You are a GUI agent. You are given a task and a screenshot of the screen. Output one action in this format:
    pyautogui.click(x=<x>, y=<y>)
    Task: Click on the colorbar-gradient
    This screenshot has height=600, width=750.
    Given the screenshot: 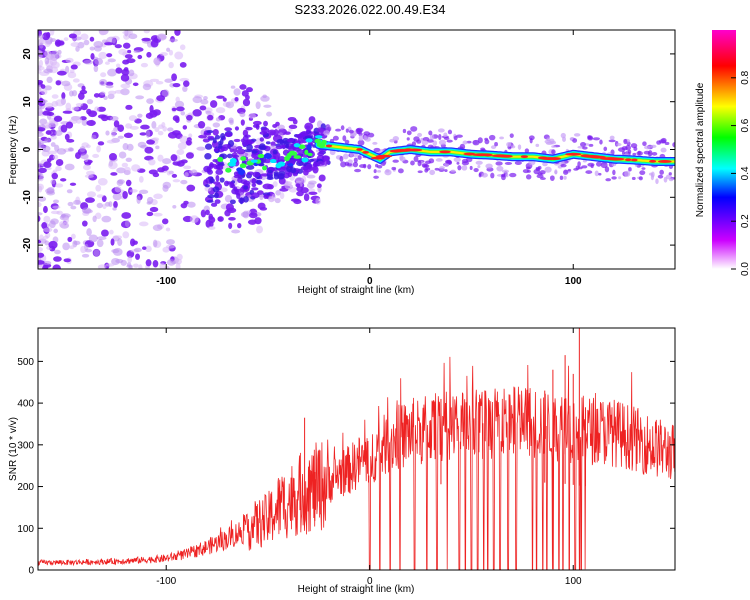 What is the action you would take?
    pyautogui.click(x=724, y=149)
    